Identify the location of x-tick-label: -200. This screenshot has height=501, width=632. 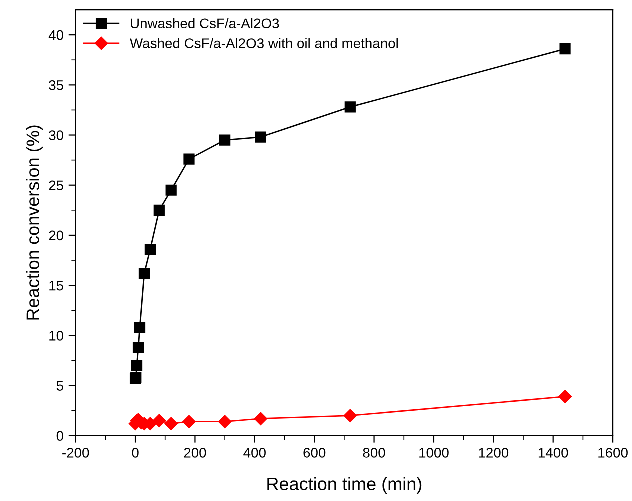
(76, 453).